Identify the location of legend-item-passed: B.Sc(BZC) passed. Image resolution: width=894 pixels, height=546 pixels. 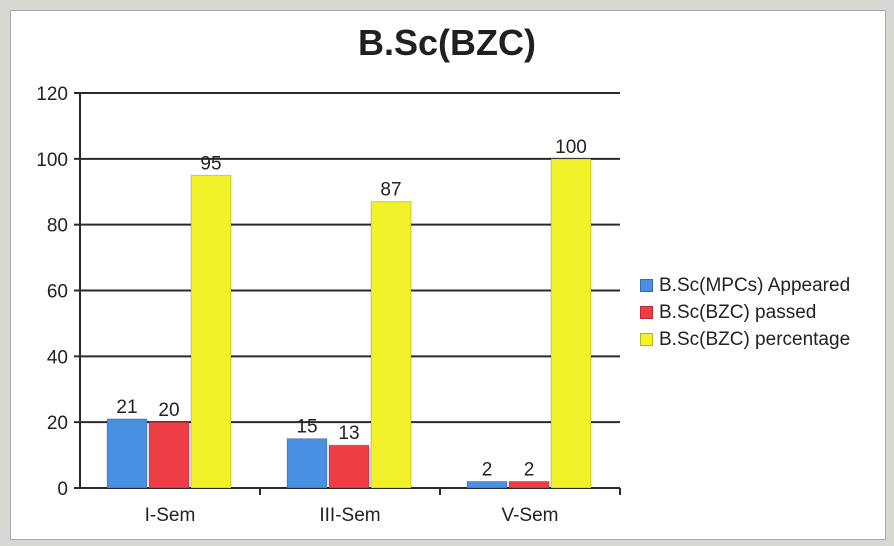
(745, 312).